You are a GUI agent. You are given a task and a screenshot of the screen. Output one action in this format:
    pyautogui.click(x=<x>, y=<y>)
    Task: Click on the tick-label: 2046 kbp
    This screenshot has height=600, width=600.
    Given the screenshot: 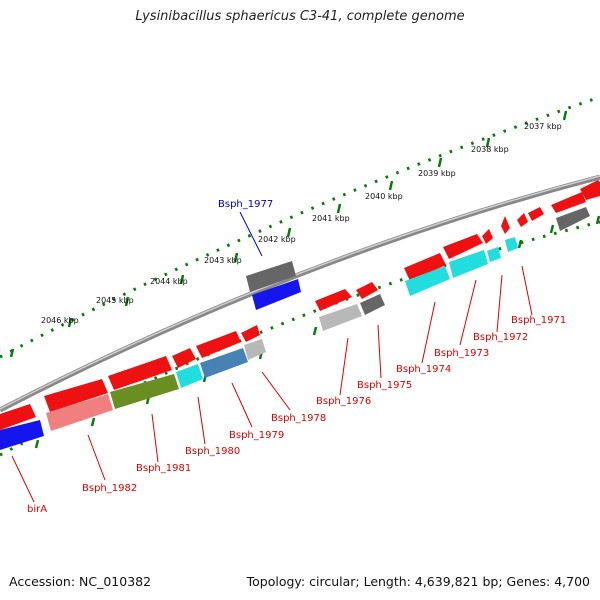 What is the action you would take?
    pyautogui.click(x=60, y=320)
    